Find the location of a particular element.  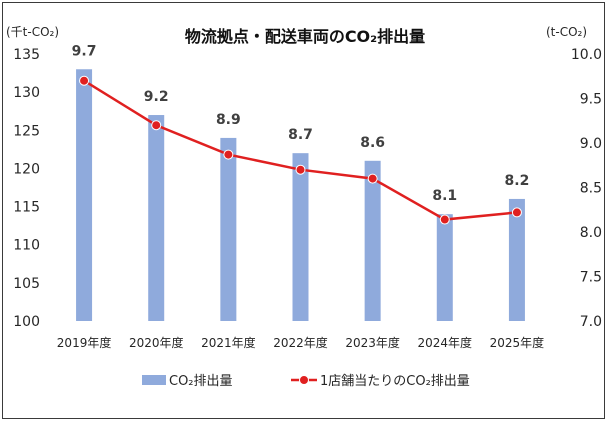

right-tick-label: 9.5 is located at coordinates (591, 100).